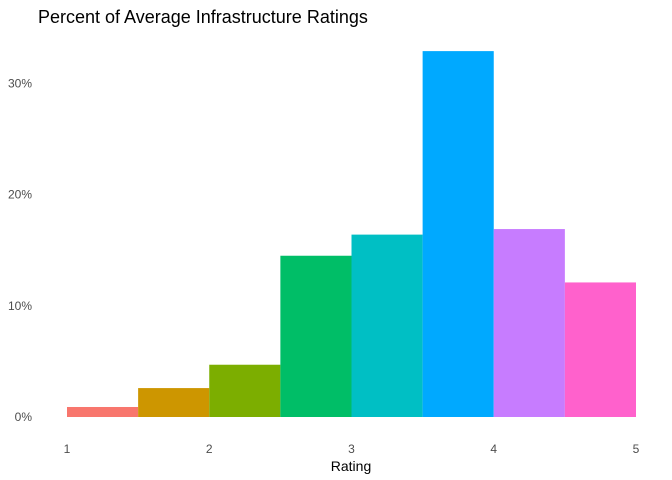  What do you see at coordinates (67, 449) in the screenshot?
I see `x-tick-label: 1` at bounding box center [67, 449].